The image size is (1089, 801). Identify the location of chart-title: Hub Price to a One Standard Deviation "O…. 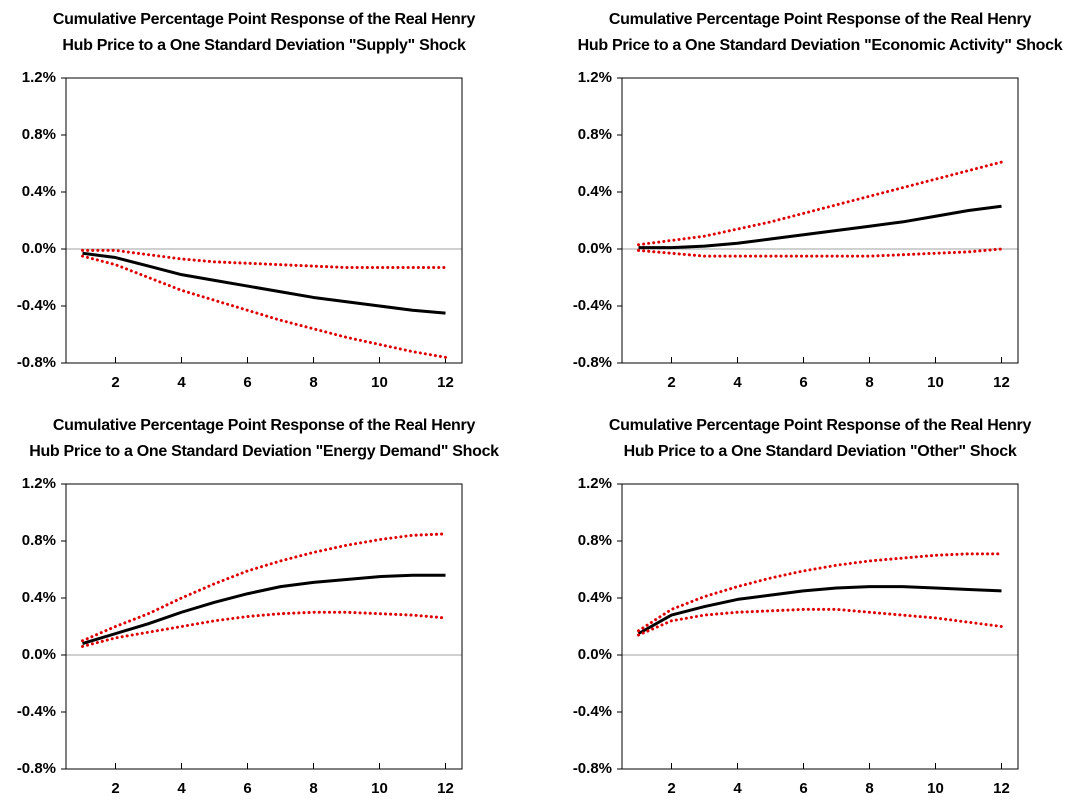
(820, 451).